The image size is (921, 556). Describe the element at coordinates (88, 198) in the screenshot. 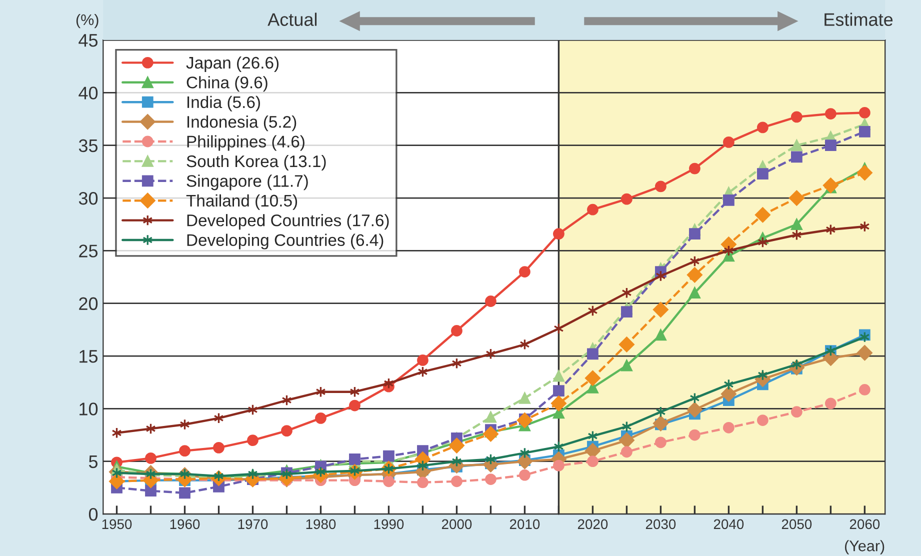

I see `y-tick-label: 30` at that location.